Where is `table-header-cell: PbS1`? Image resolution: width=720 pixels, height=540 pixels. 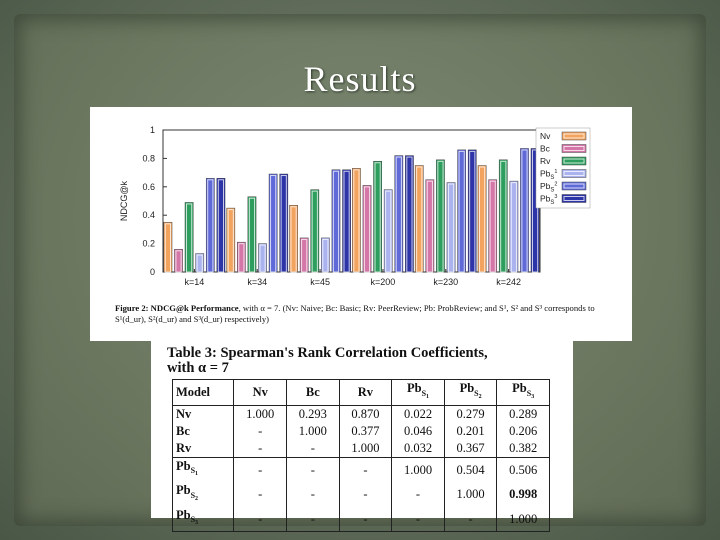
table-header-cell: PbS1 is located at coordinates (418, 392).